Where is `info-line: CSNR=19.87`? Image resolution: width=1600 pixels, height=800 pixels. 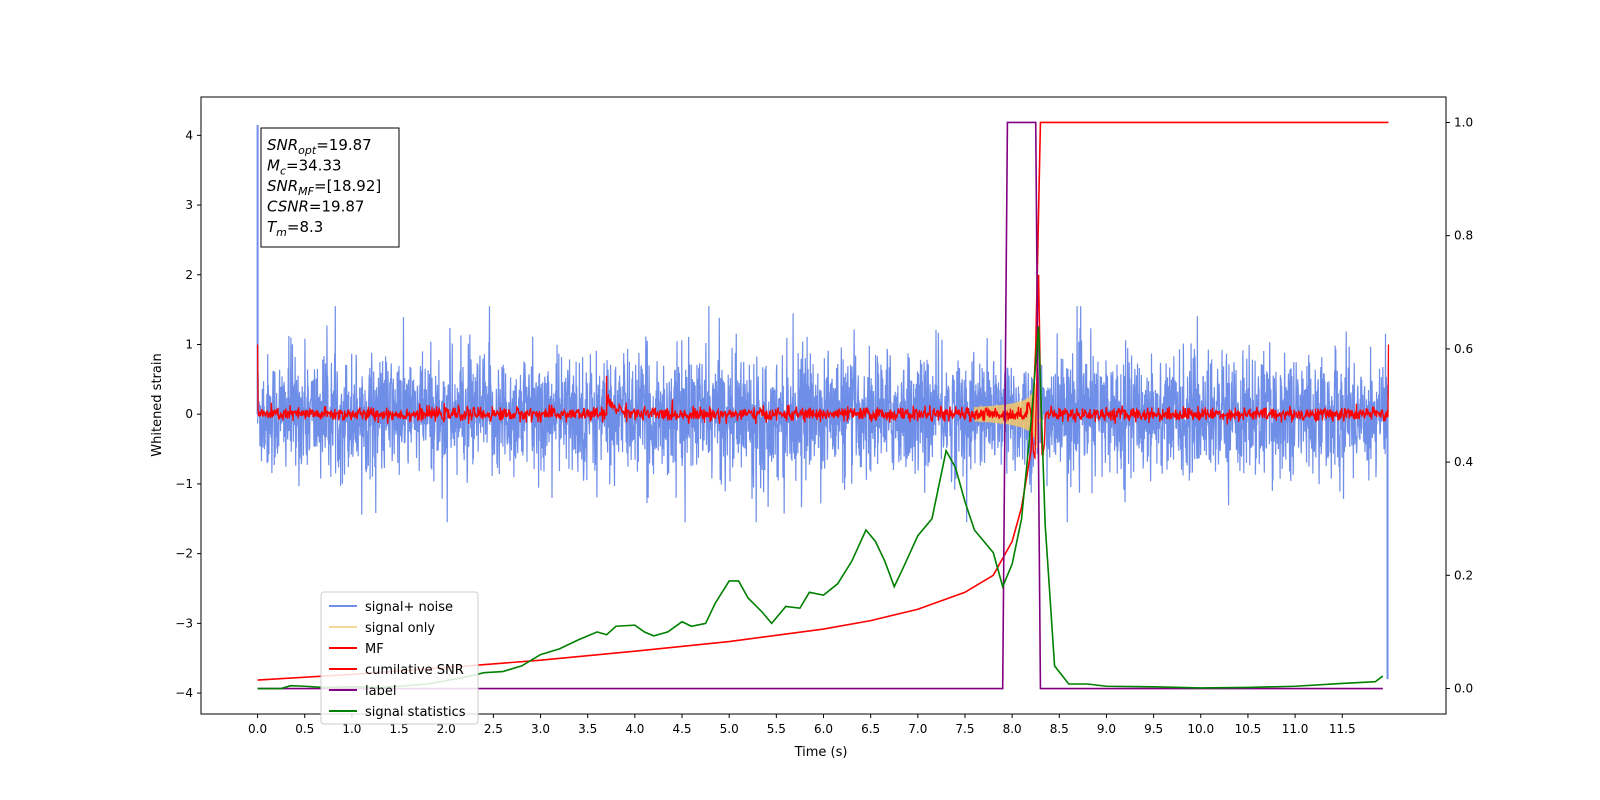 info-line: CSNR=19.87 is located at coordinates (315, 207).